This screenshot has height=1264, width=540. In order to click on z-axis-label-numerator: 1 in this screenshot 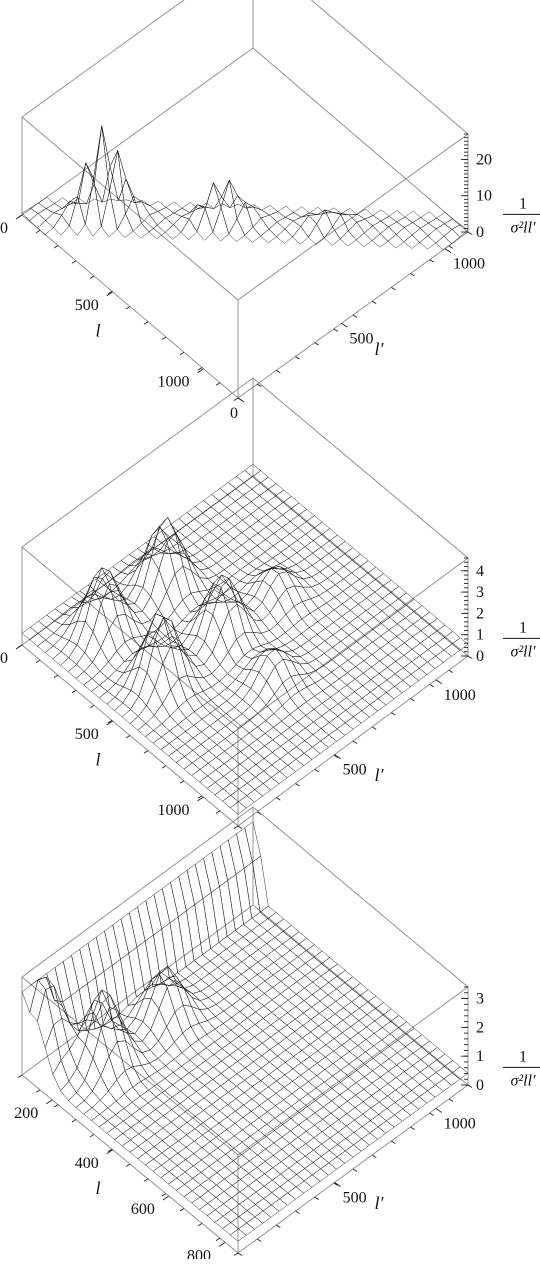, I will do `click(523, 1056)`.